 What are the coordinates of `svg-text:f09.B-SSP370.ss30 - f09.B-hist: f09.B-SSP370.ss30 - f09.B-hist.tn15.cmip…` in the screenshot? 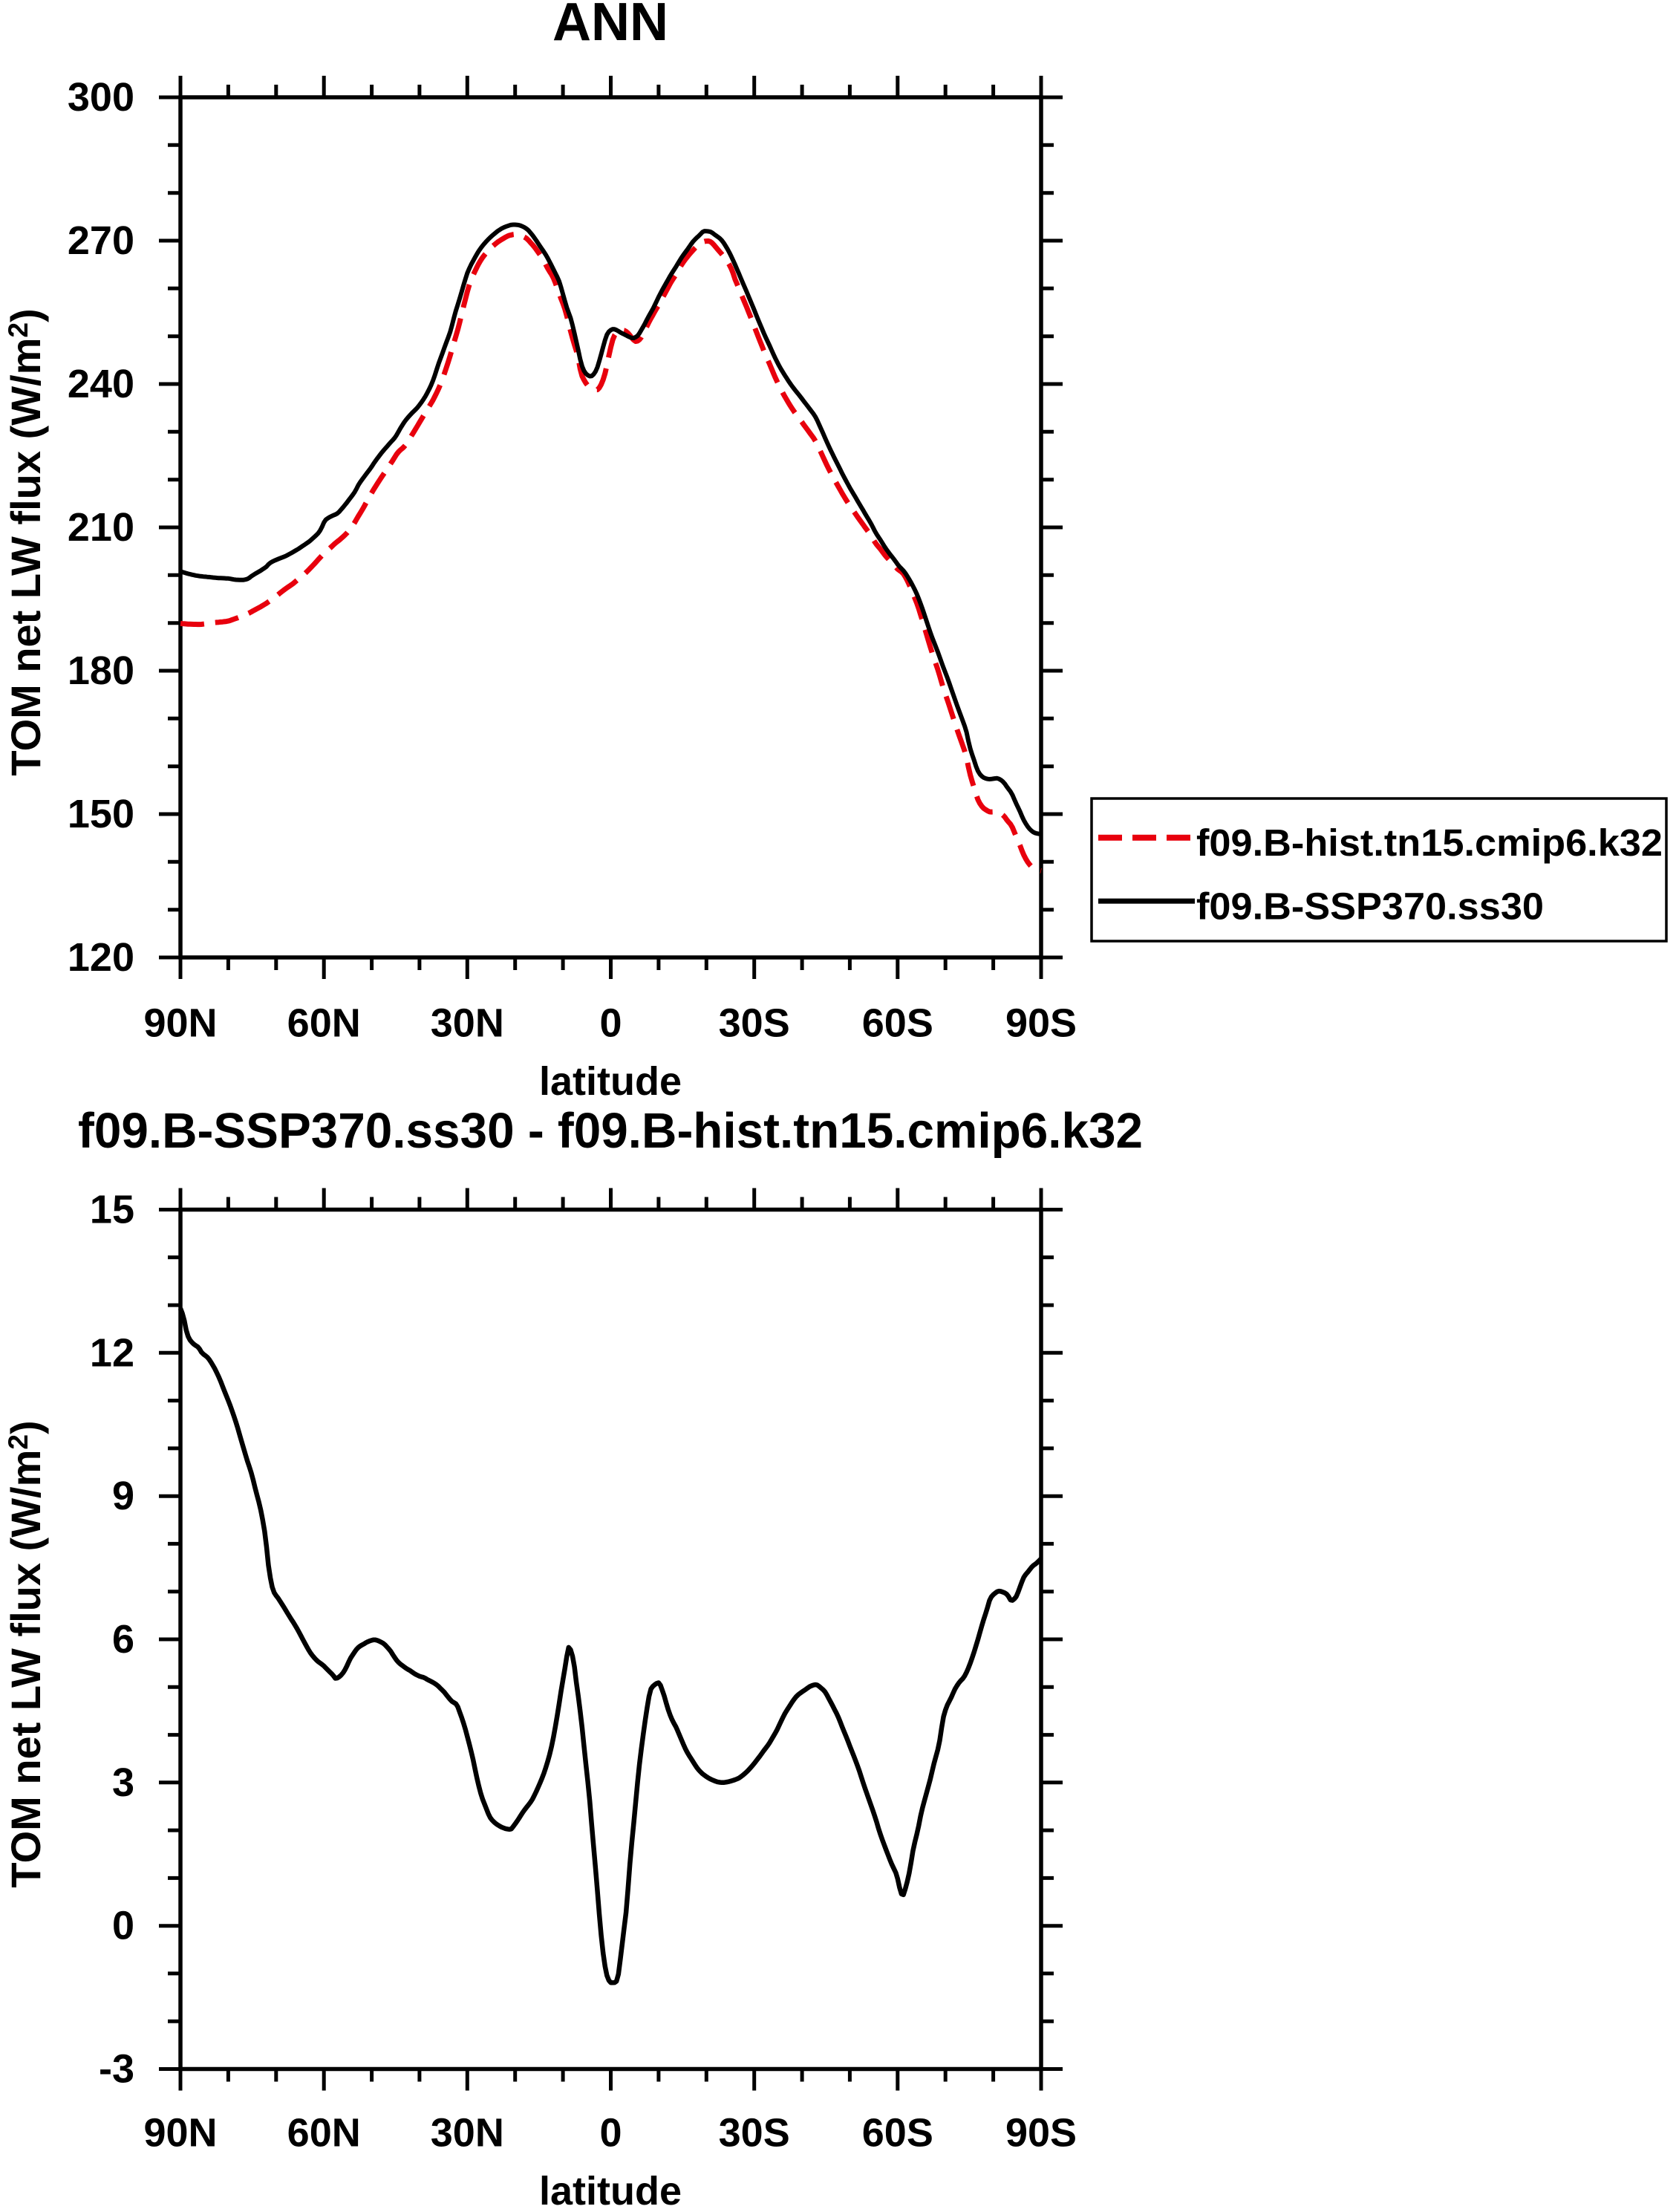 It's located at (610, 1131).